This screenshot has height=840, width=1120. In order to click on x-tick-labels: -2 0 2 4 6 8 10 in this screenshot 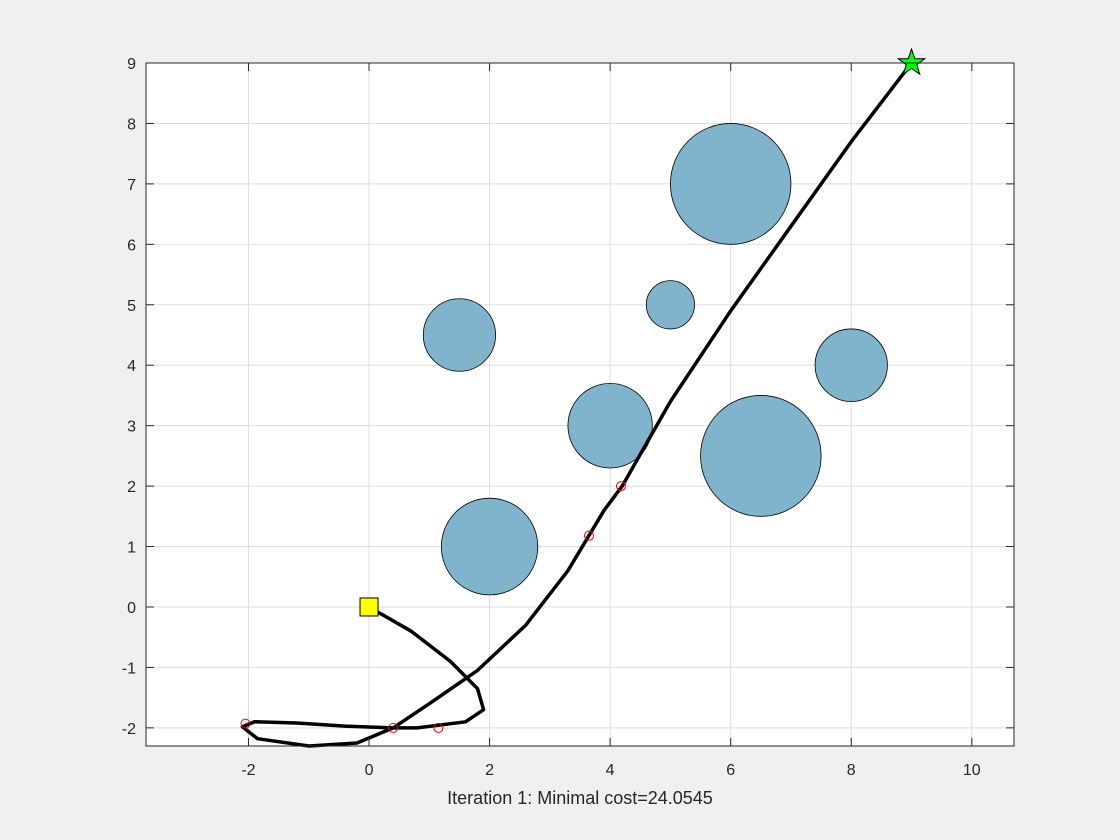, I will do `click(610, 770)`.